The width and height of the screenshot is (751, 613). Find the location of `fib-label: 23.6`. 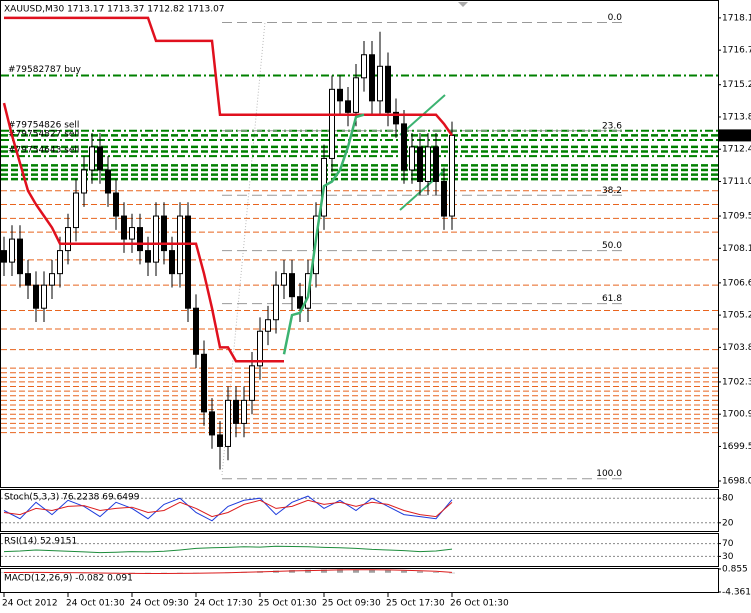

fib-label: 23.6 is located at coordinates (612, 126).